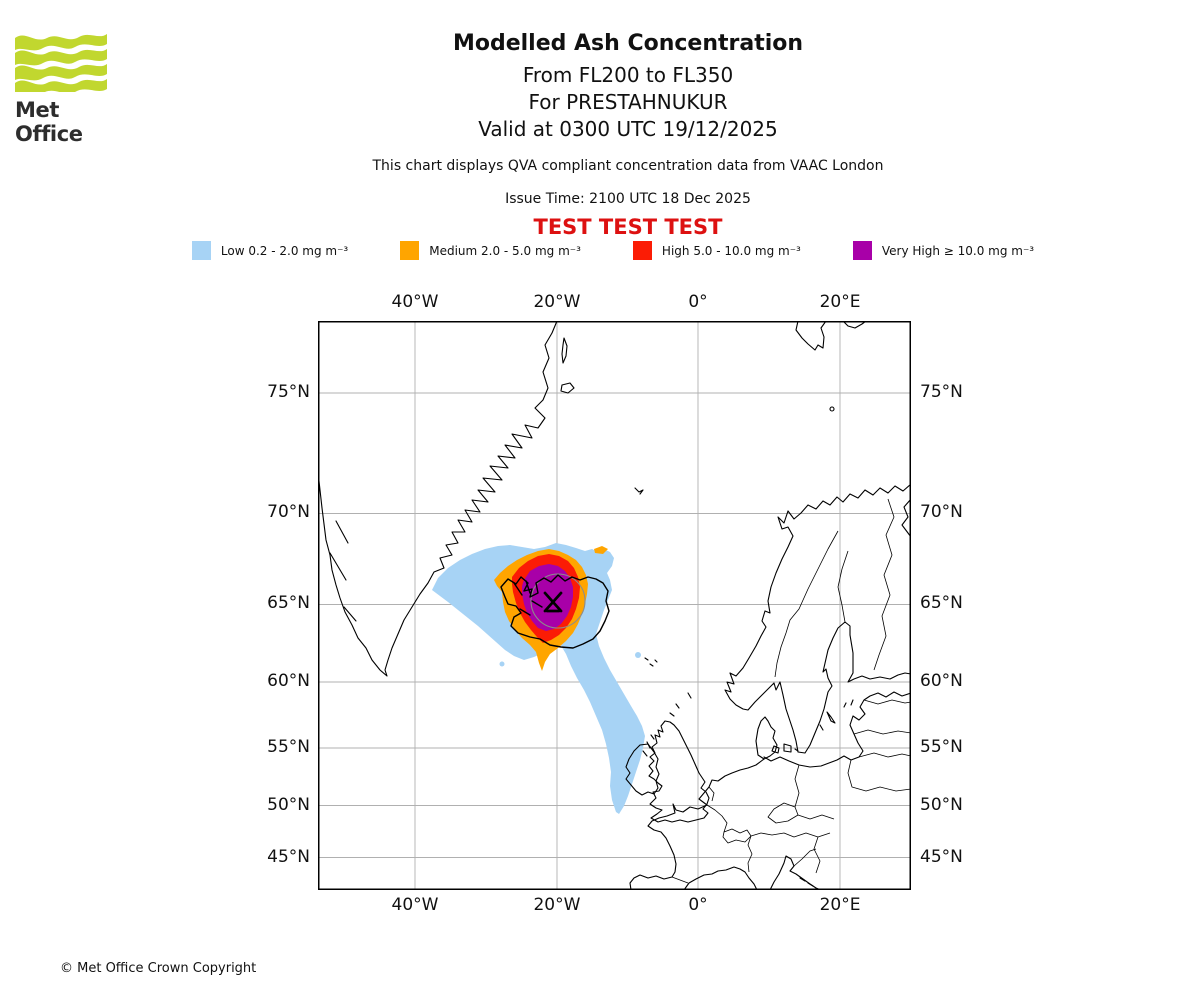 The height and width of the screenshot is (1000, 1200). I want to click on legend-item-medium: Medium 2.0 - 5.0 mg m⁻³, so click(490, 250).